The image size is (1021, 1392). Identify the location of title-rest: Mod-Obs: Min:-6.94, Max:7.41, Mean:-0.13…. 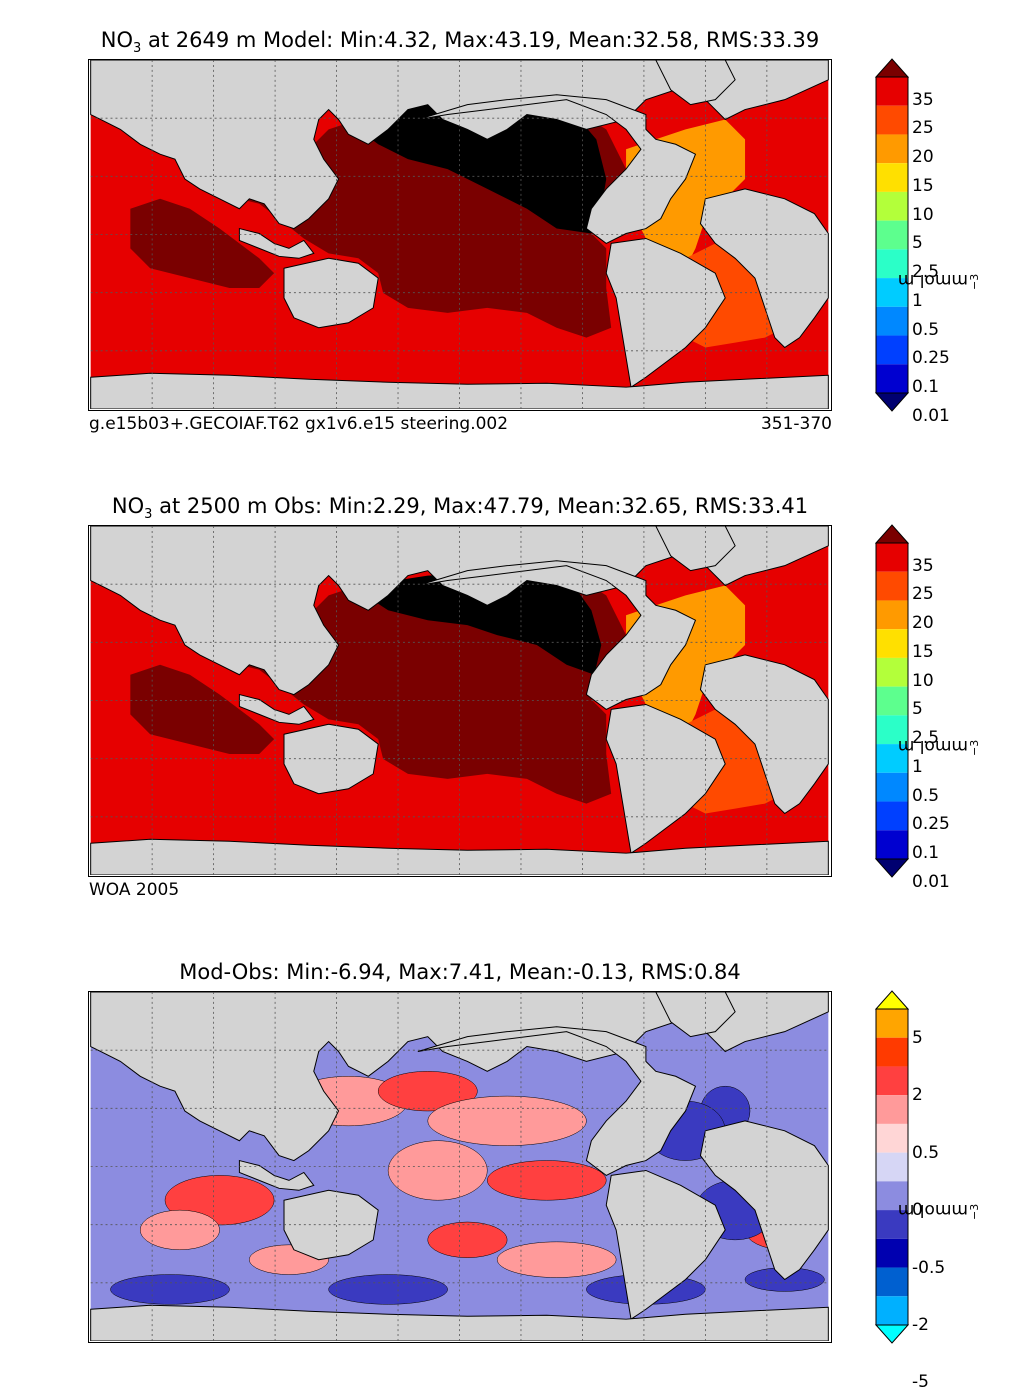
(460, 972).